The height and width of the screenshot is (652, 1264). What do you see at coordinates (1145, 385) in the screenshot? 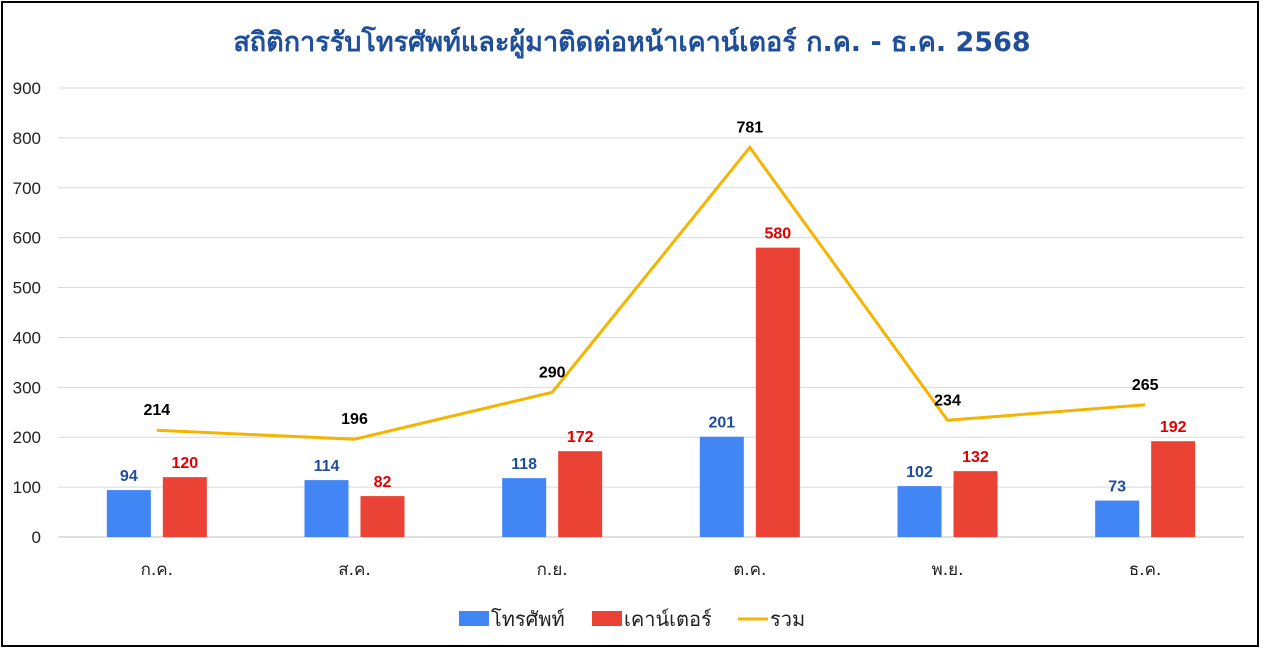
I see `data-label: 265` at bounding box center [1145, 385].